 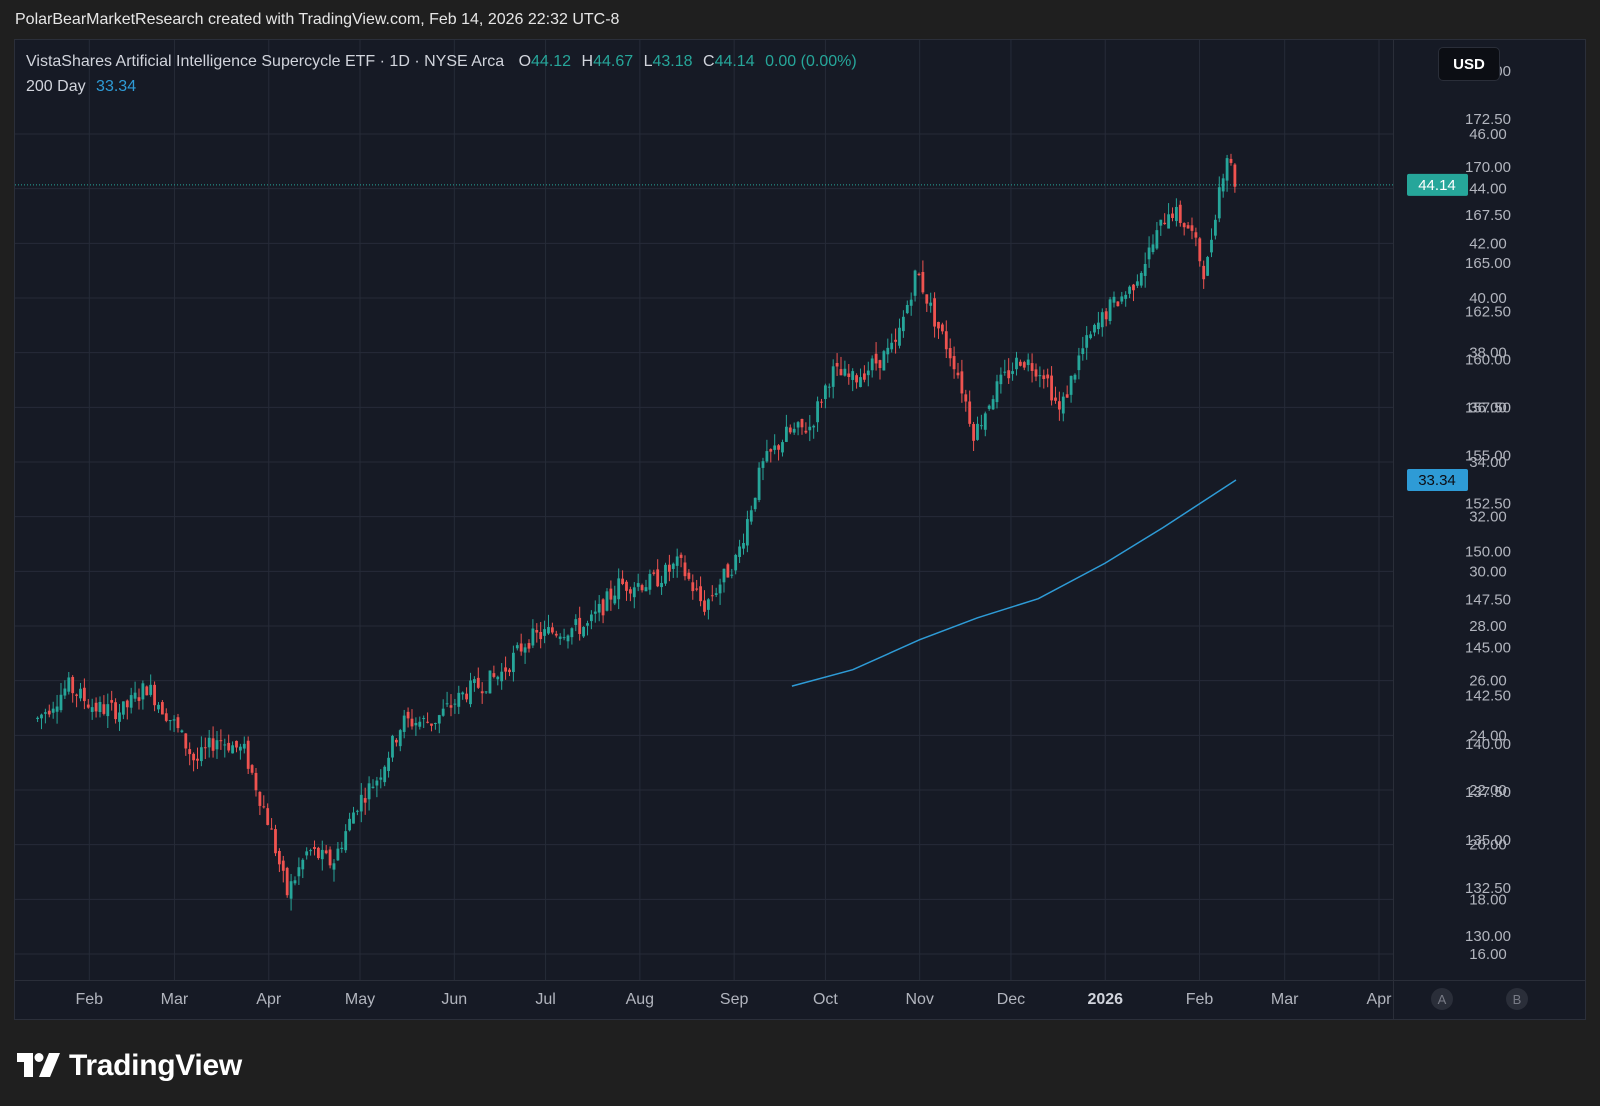 I want to click on y-tick-label-secondary: 167.50, so click(x=1488, y=215).